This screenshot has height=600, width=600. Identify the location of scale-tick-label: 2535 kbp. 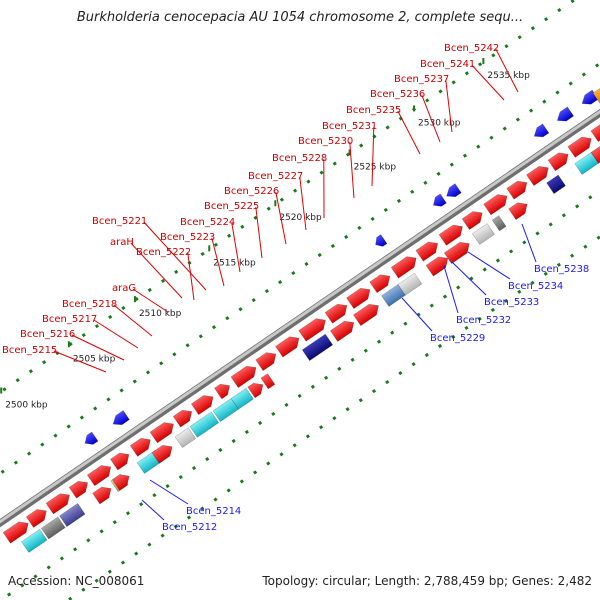
(508, 76).